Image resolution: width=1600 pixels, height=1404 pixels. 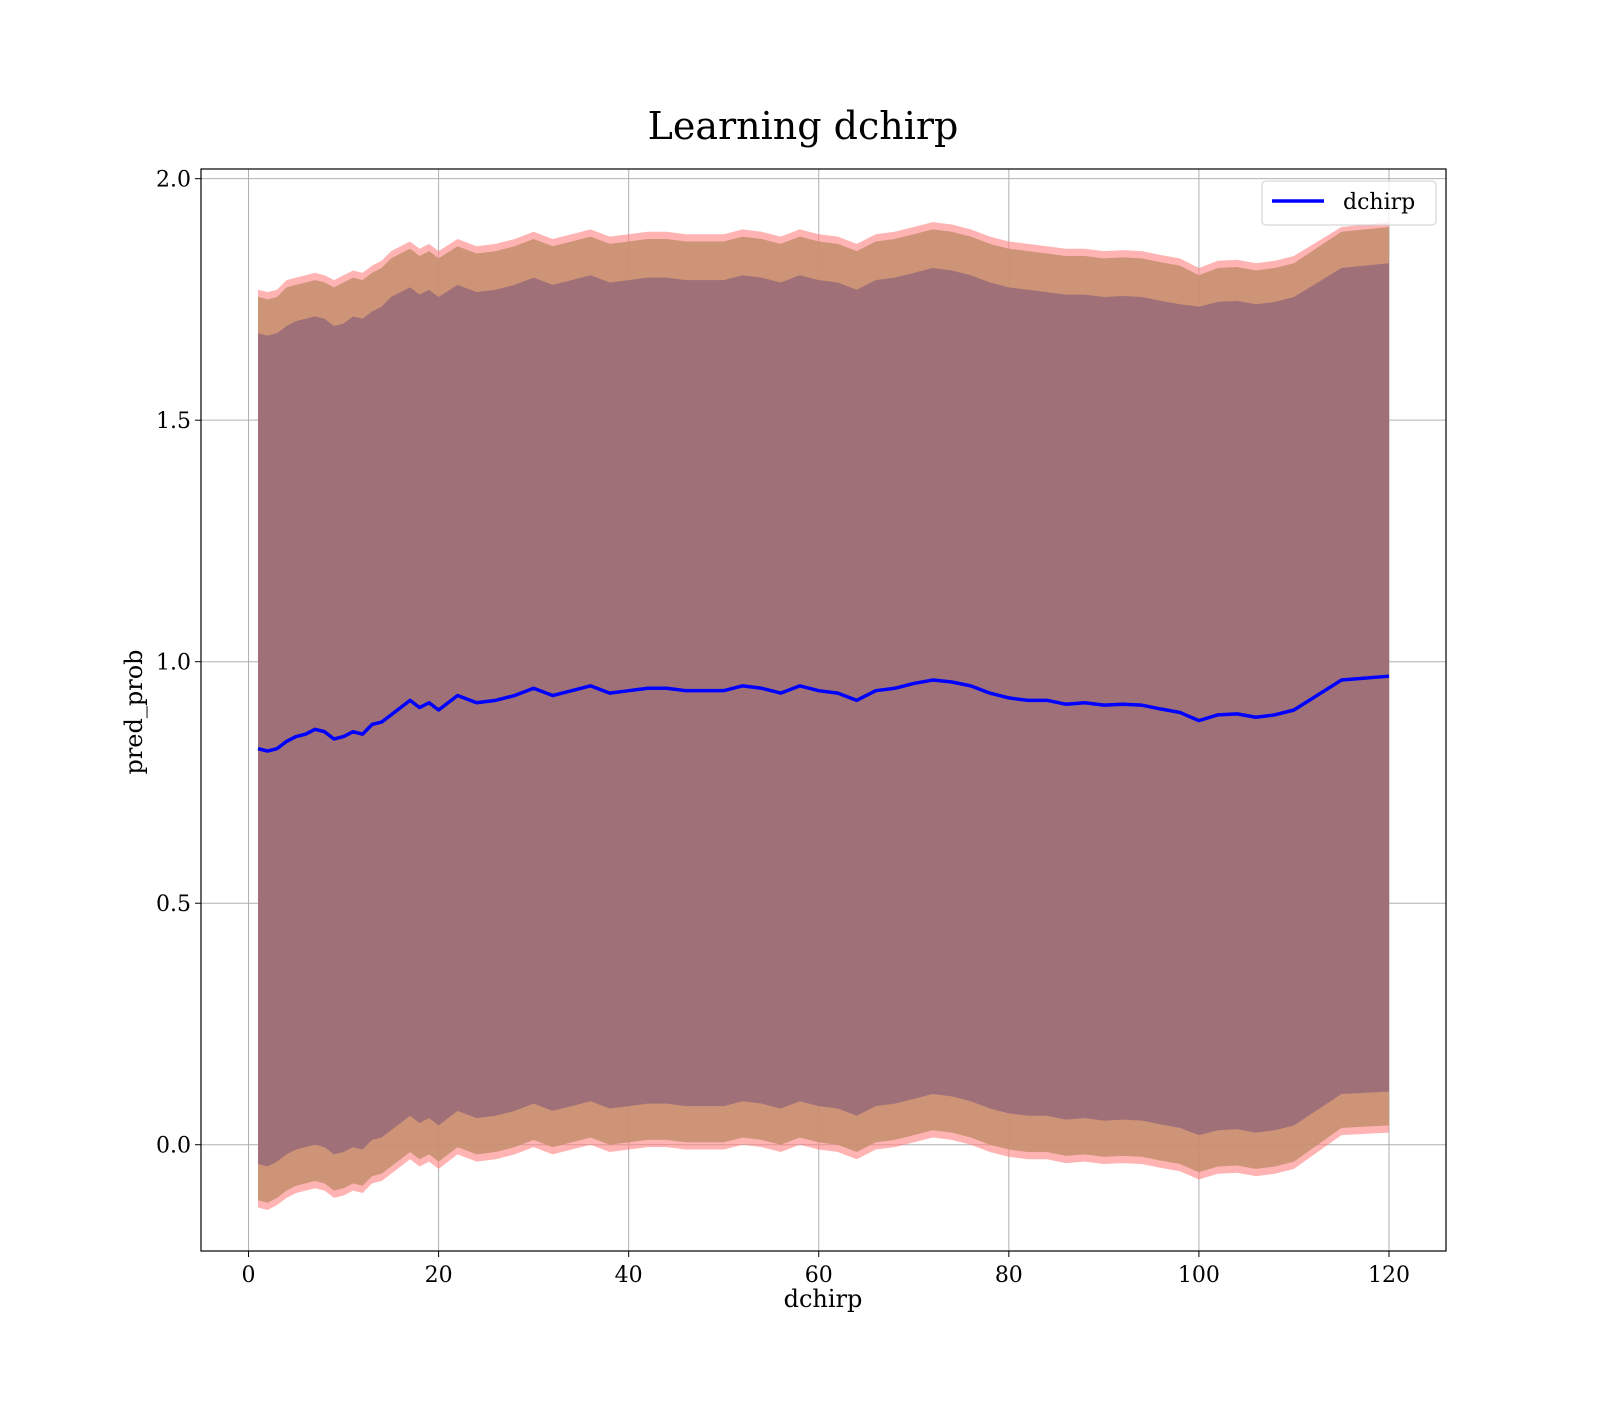 I want to click on y-tick-label: 1.0, so click(x=173, y=663).